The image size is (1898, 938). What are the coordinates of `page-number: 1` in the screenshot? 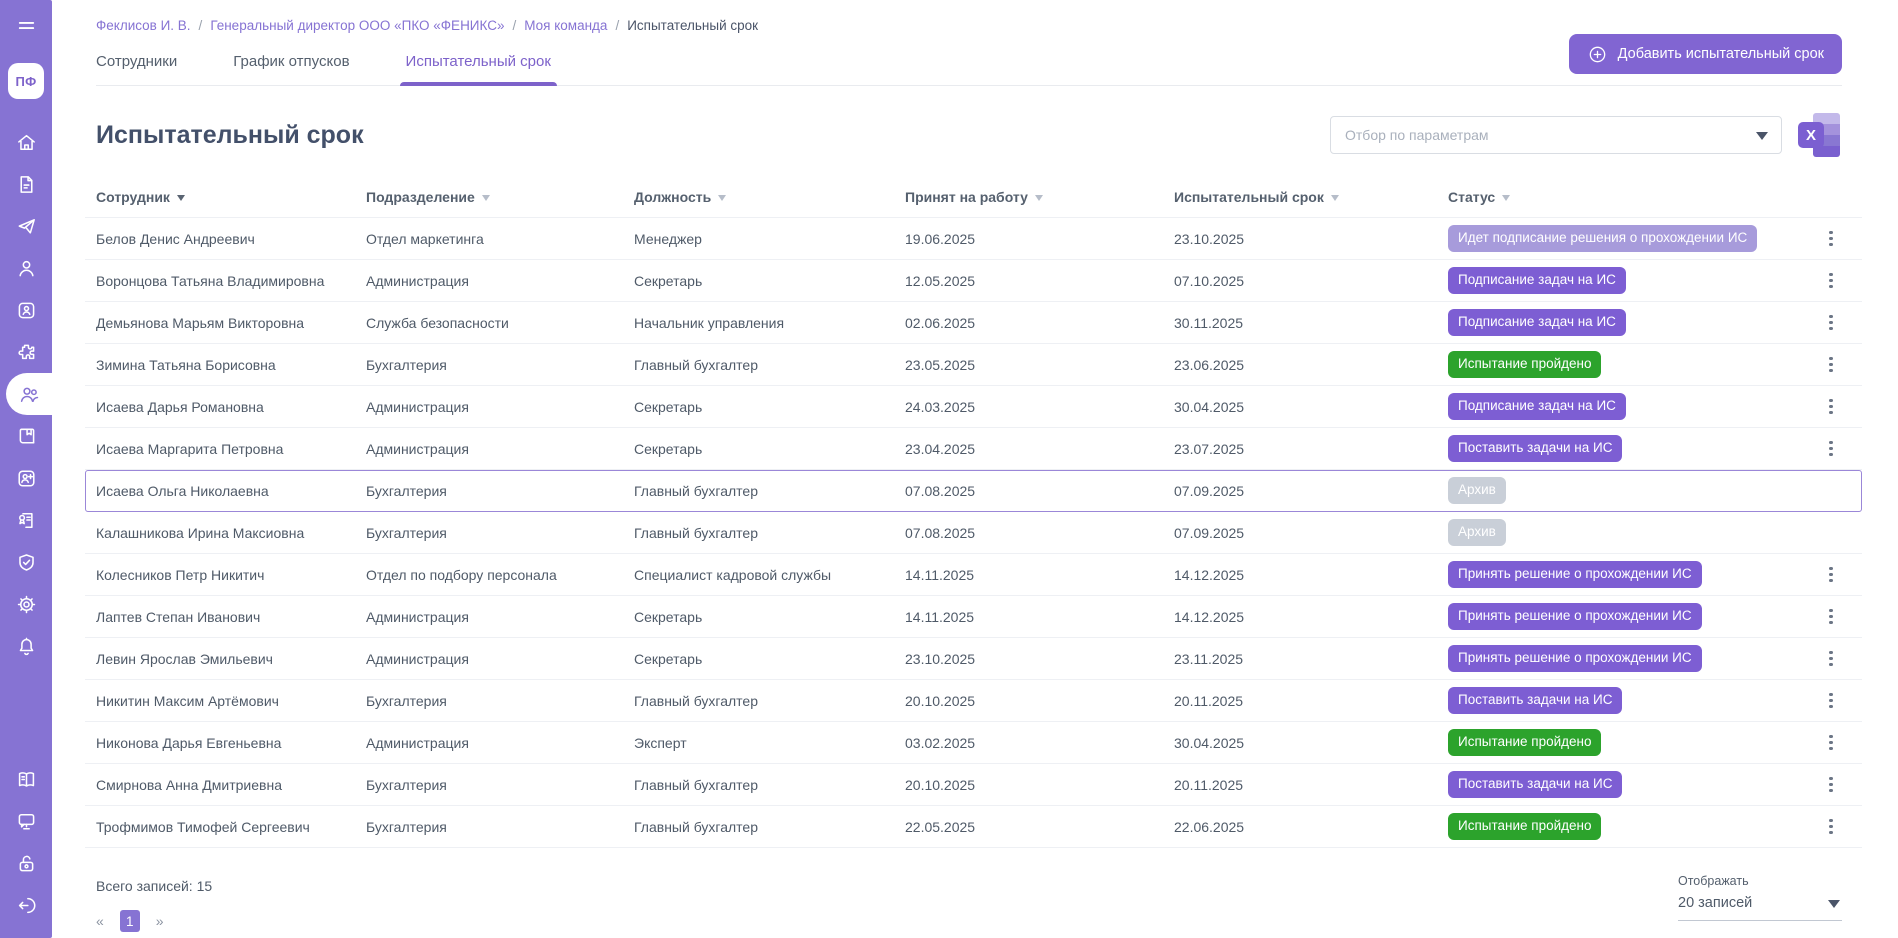 It's located at (129, 921).